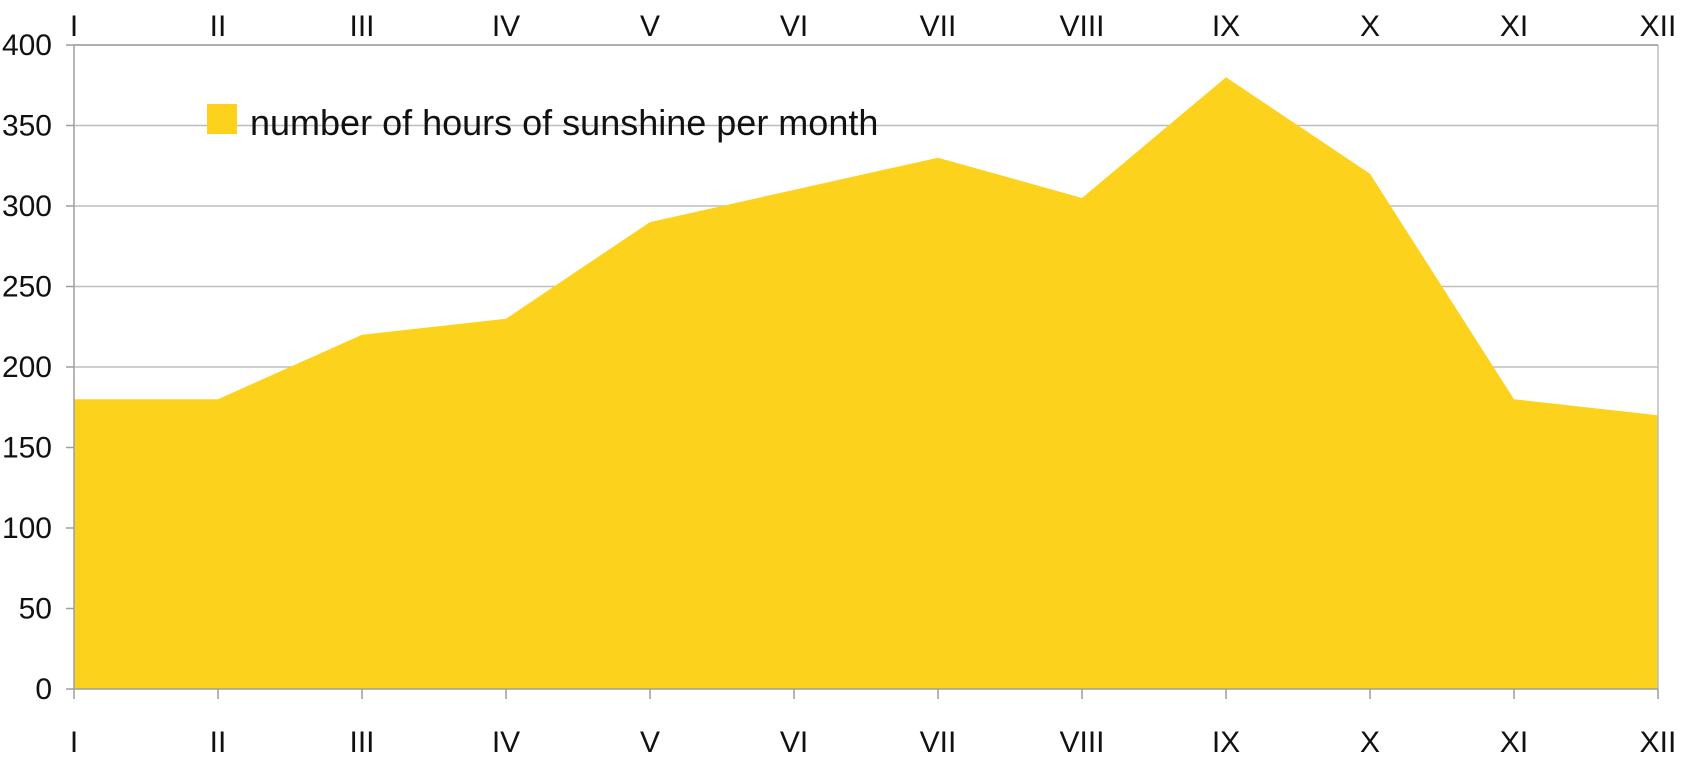 The image size is (1698, 769). I want to click on x-tick-label-bottom-V: V, so click(650, 742).